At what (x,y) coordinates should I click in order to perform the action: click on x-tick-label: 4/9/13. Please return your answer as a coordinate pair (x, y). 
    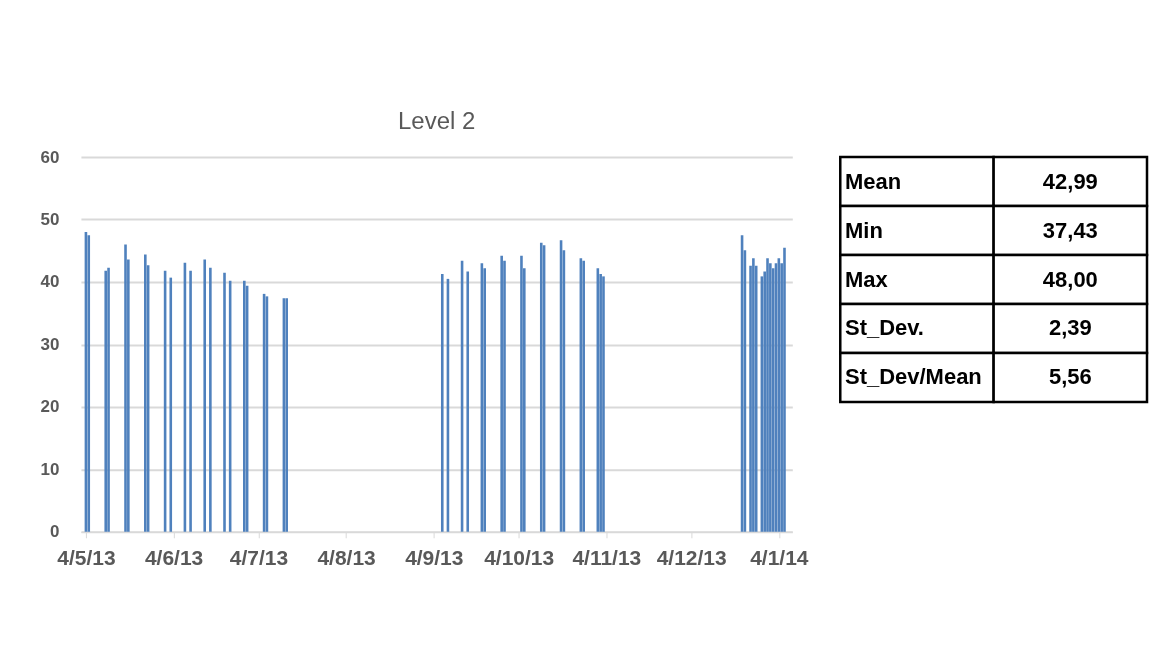
    Looking at the image, I should click on (434, 558).